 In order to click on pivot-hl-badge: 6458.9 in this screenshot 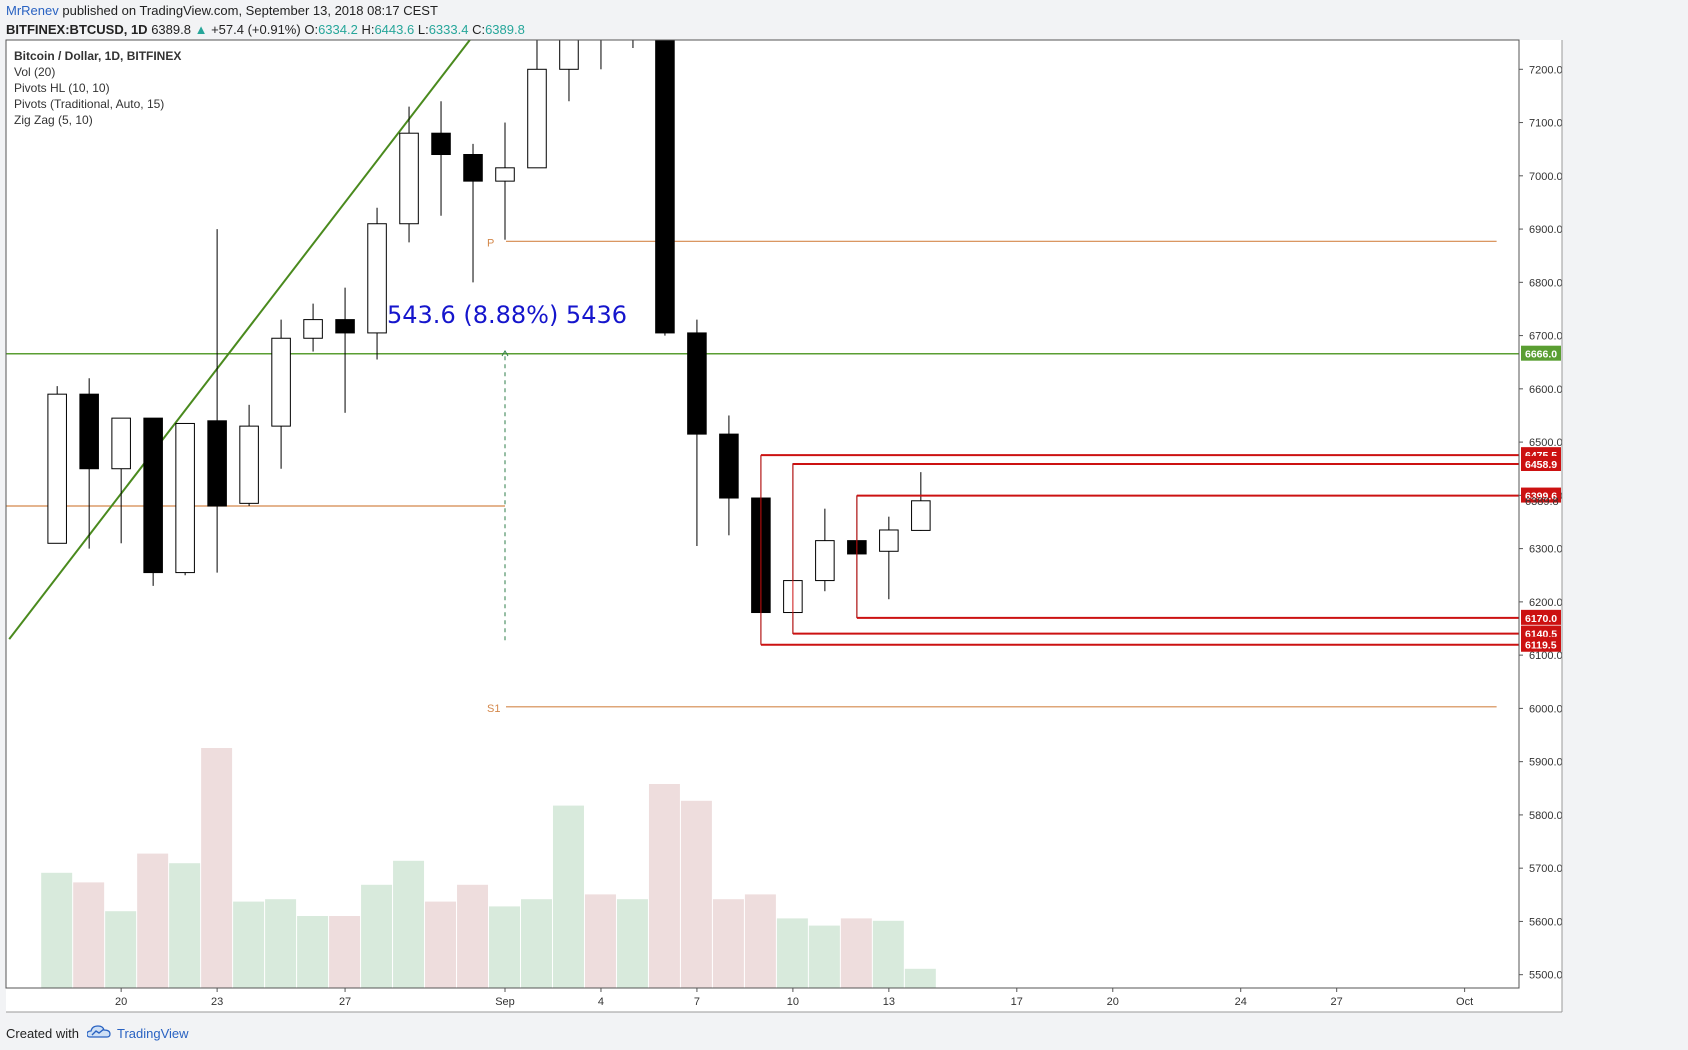, I will do `click(1541, 465)`.